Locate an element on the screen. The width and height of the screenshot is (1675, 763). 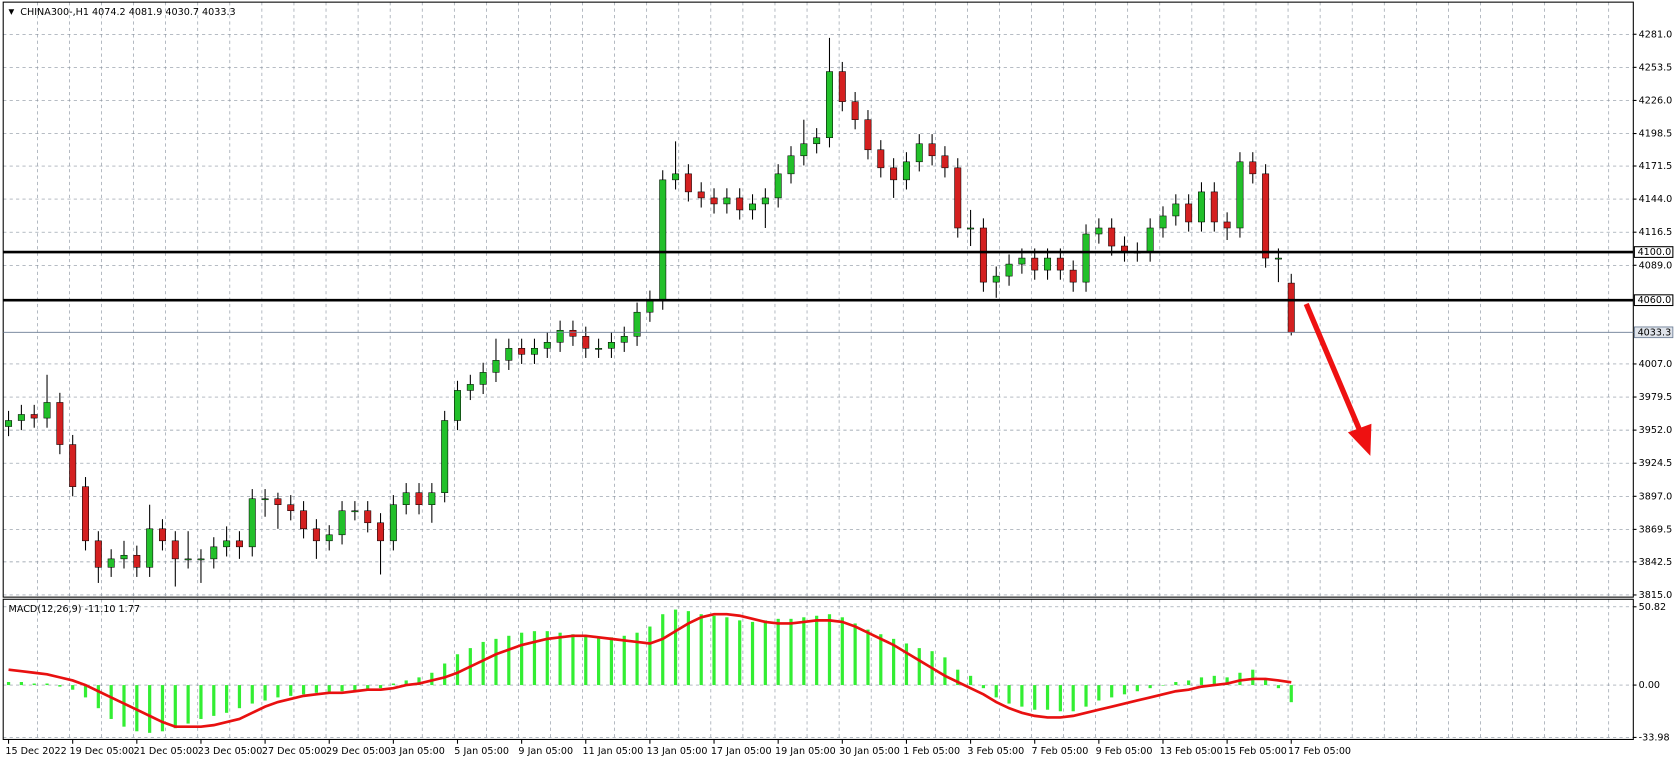
y-tick-label: 4253.5 is located at coordinates (1656, 67).